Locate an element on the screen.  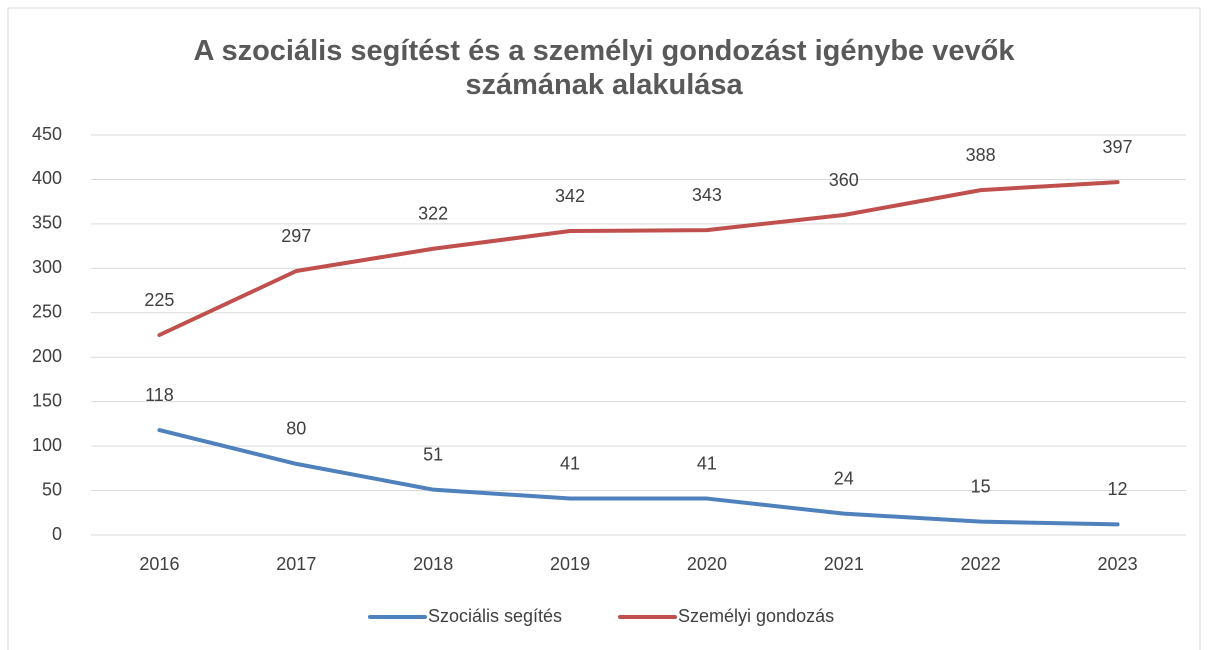
y-tick-label: 0 is located at coordinates (57, 534).